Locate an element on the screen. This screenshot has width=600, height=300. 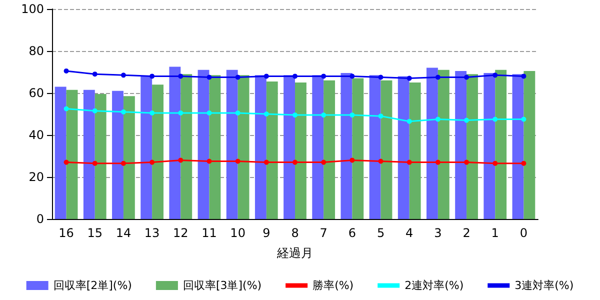
legend-label: 回収率[3単](%) is located at coordinates (222, 285).